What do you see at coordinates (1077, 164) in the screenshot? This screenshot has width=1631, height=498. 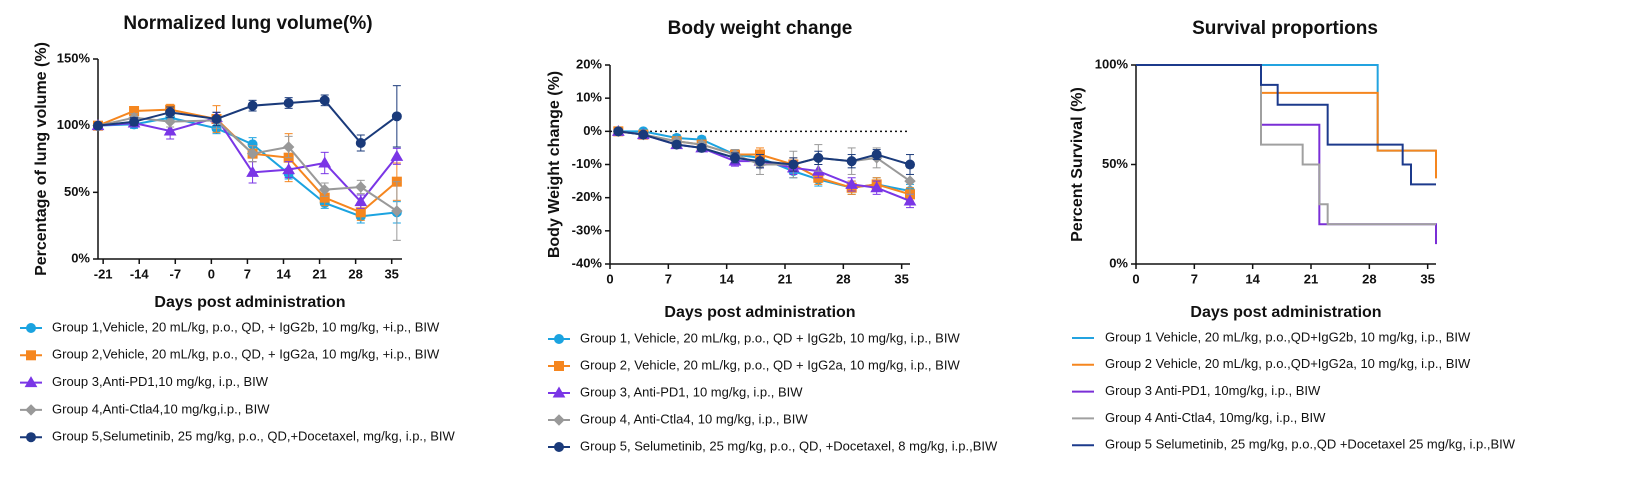 I see `y-axis-label: Percent Survival (%)` at bounding box center [1077, 164].